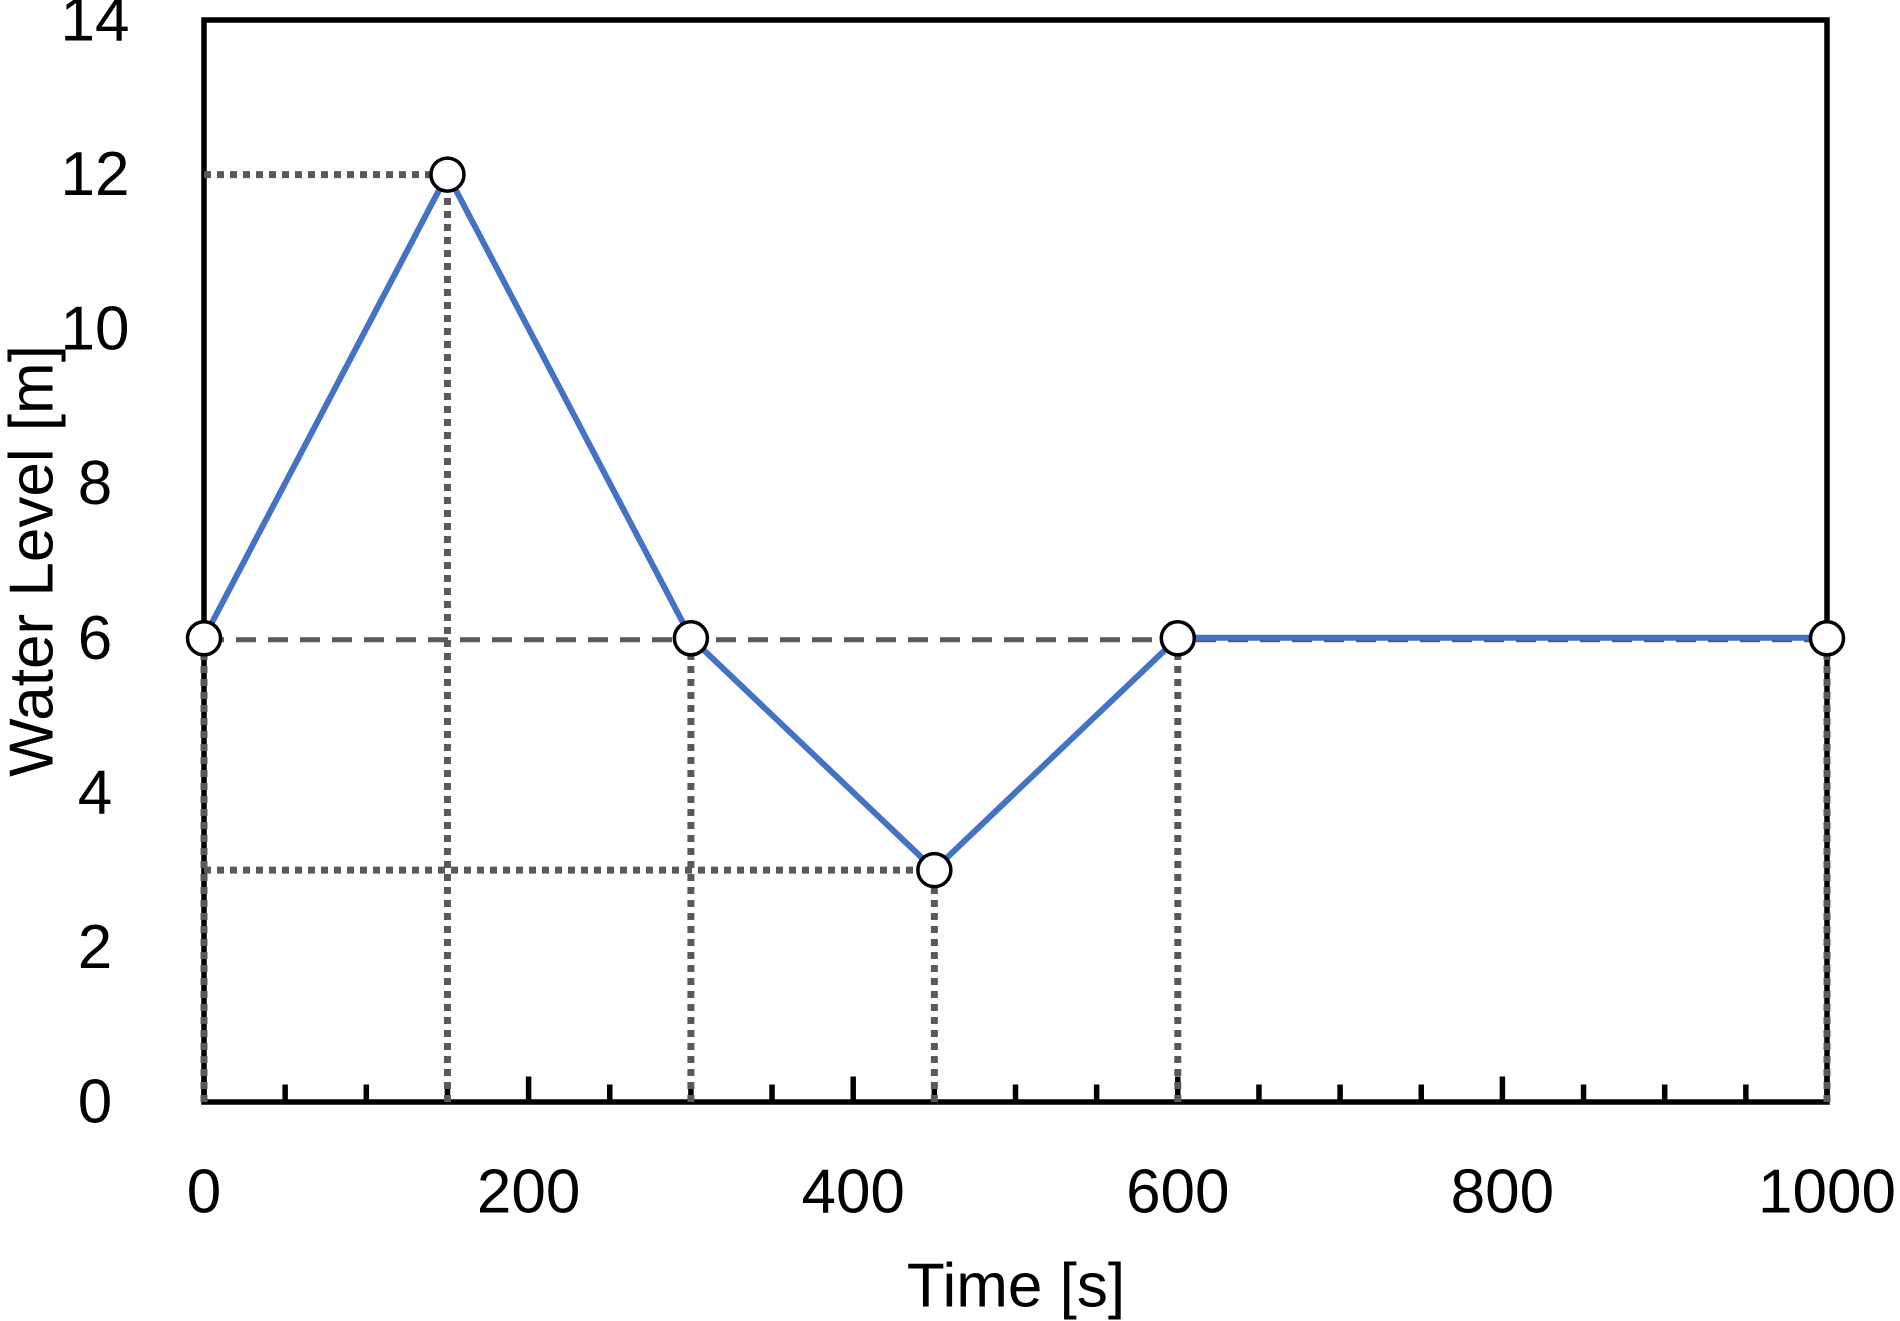  What do you see at coordinates (1827, 1192) in the screenshot?
I see `x-tick-label: 1000` at bounding box center [1827, 1192].